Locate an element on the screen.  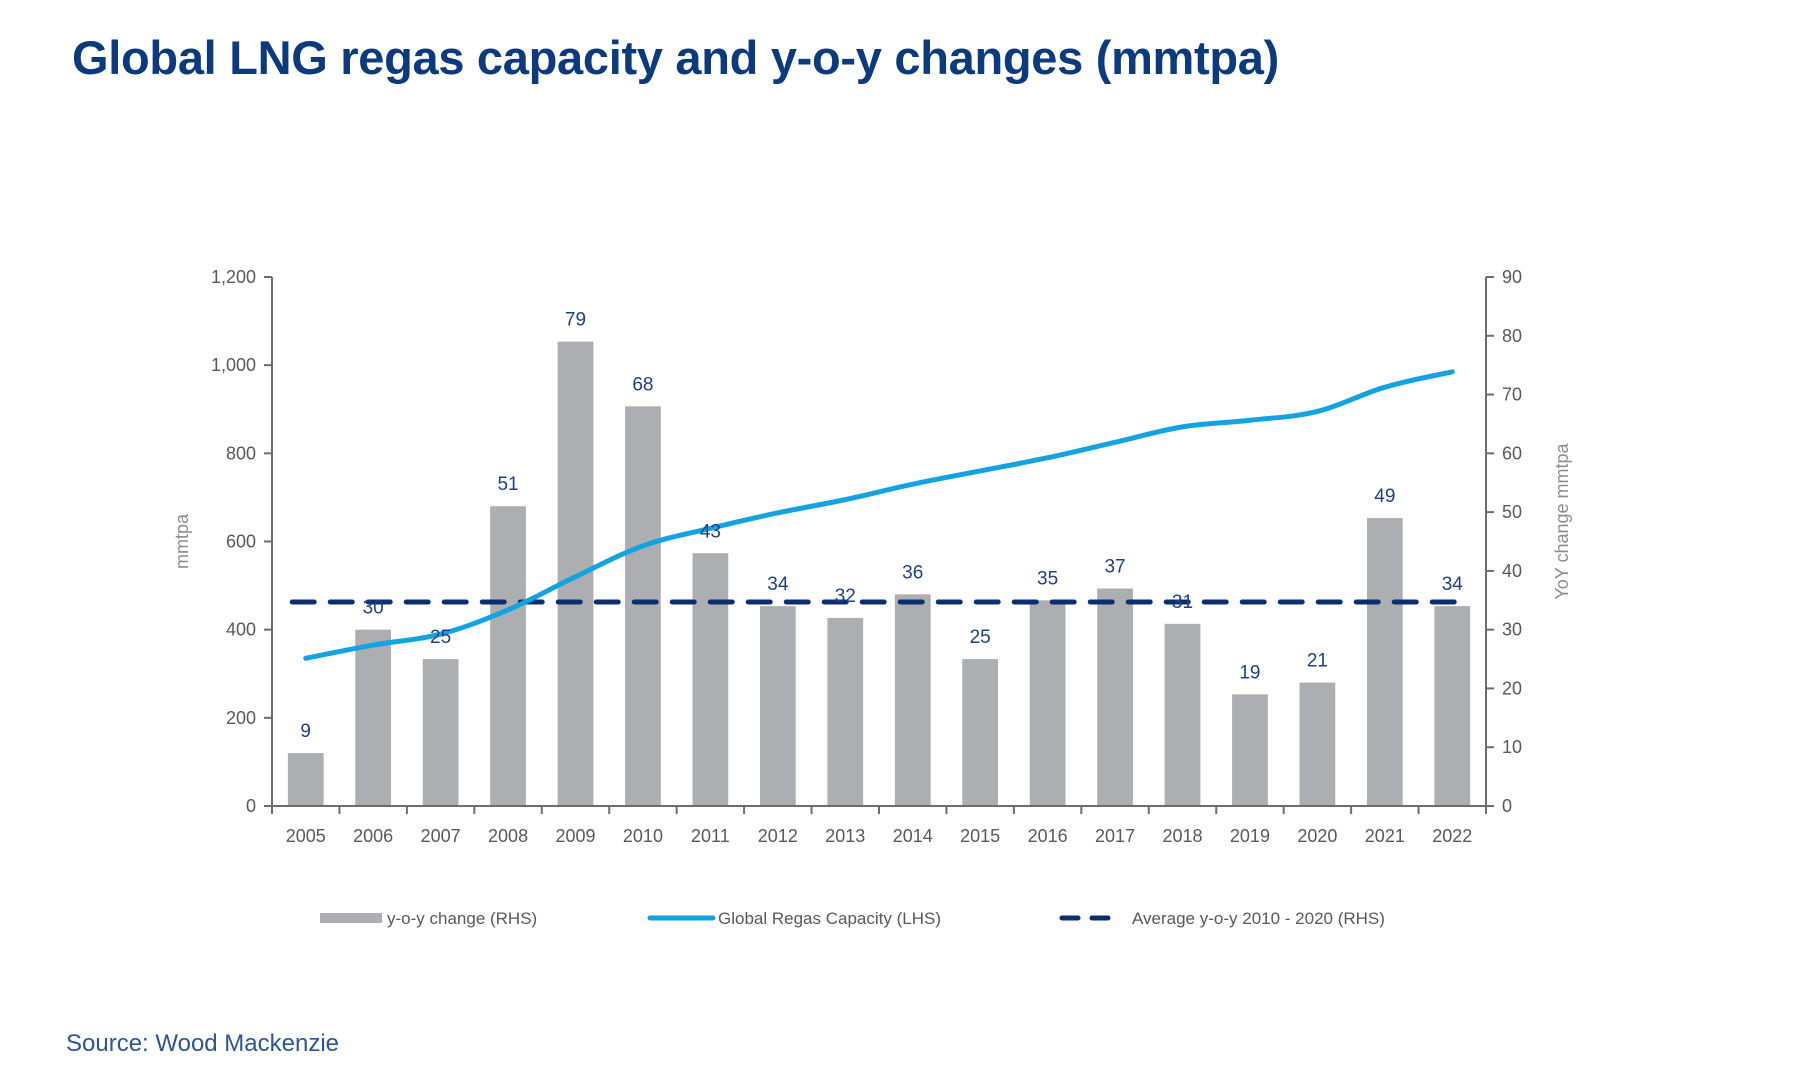
bar-data-label: 32 is located at coordinates (845, 596).